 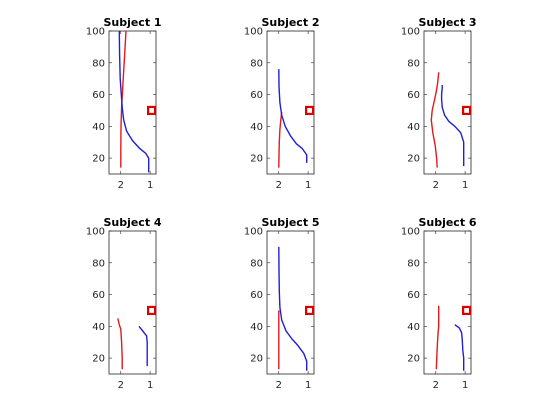 What do you see at coordinates (132, 22) in the screenshot?
I see `subplot-title: Subject 1` at bounding box center [132, 22].